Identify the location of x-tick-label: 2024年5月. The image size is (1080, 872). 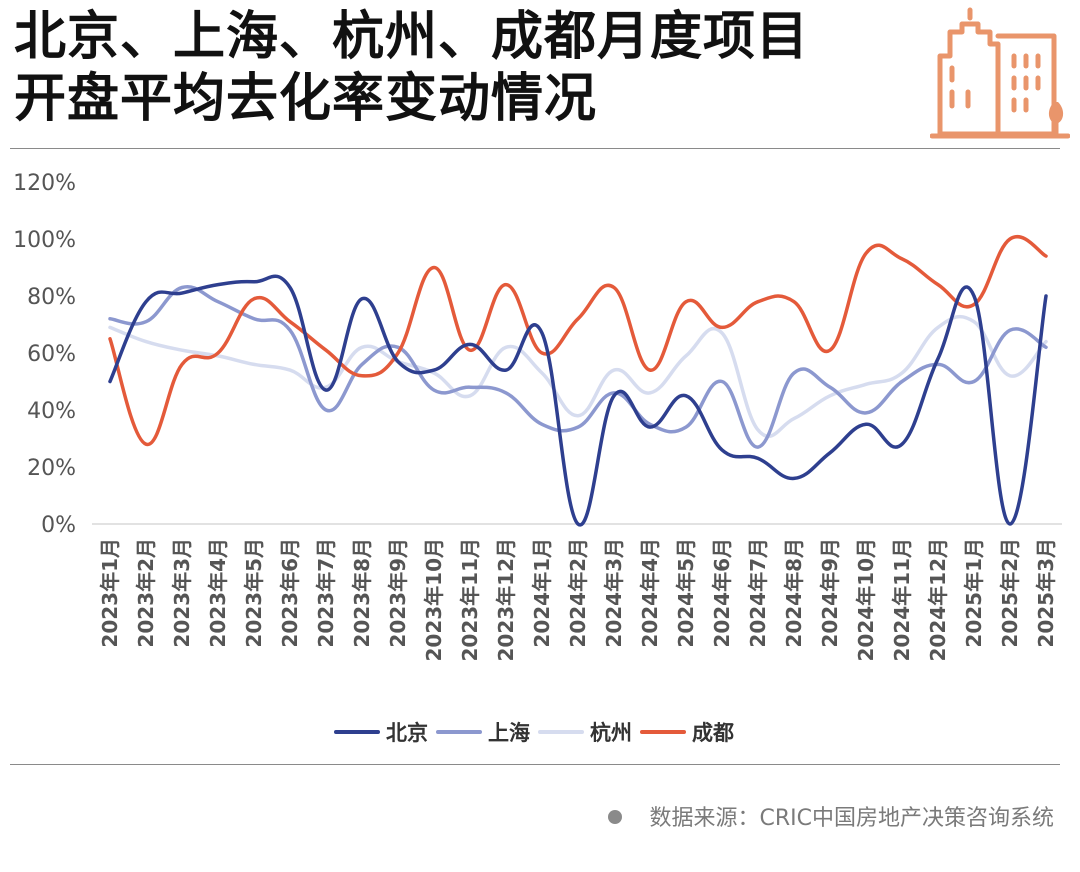
(686, 593).